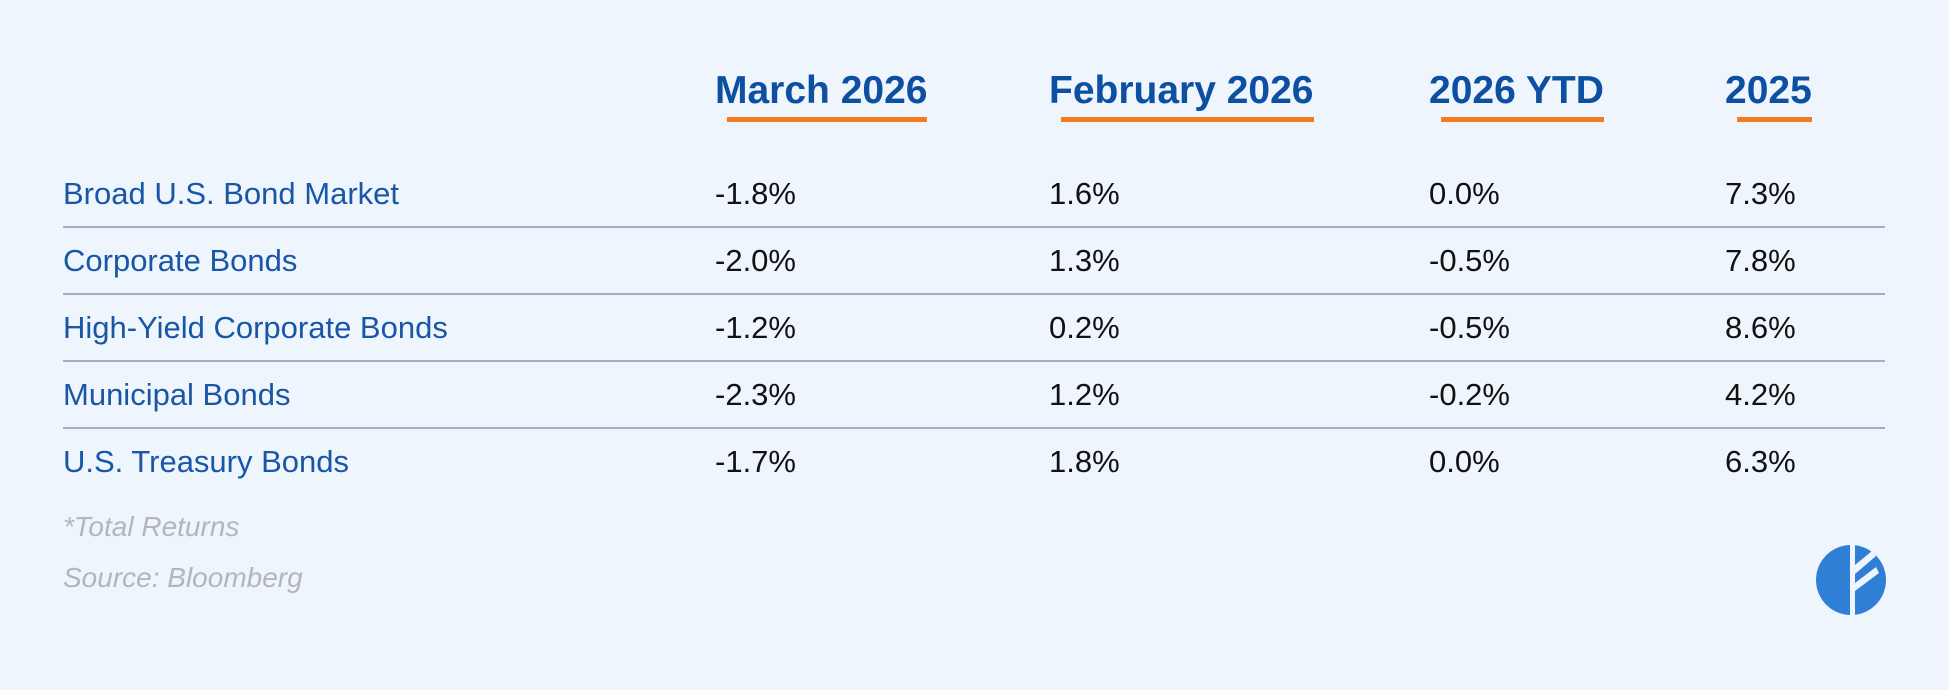 This screenshot has width=1949, height=690. Describe the element at coordinates (1084, 193) in the screenshot. I see `cell-value: 1.6%` at that location.